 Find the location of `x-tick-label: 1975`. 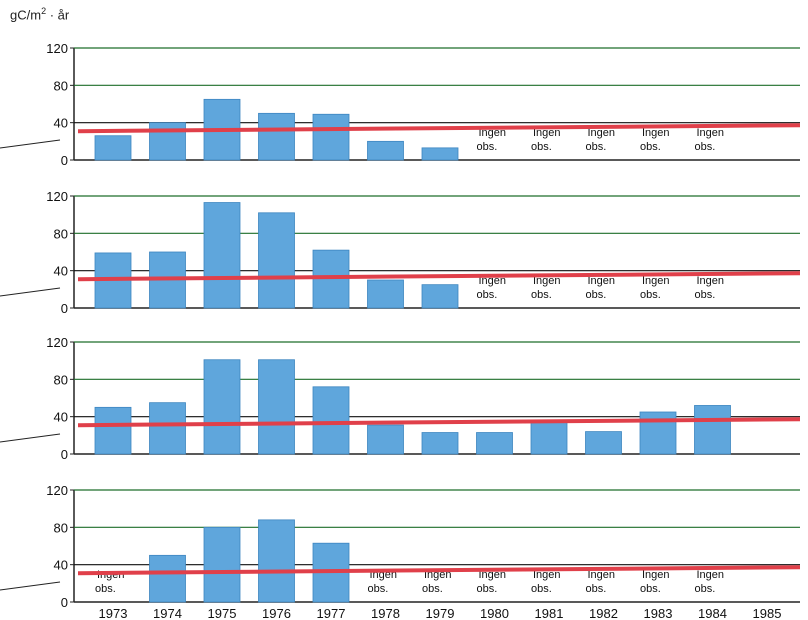

x-tick-label: 1975 is located at coordinates (222, 613).